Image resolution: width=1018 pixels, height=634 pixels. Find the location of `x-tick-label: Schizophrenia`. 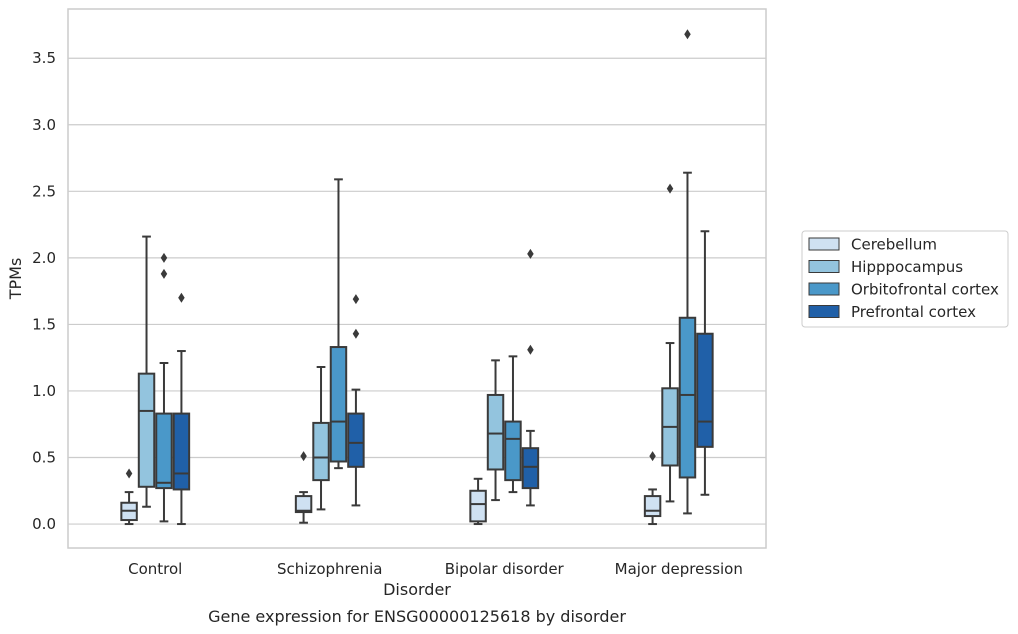

x-tick-label: Schizophrenia is located at coordinates (329, 569).